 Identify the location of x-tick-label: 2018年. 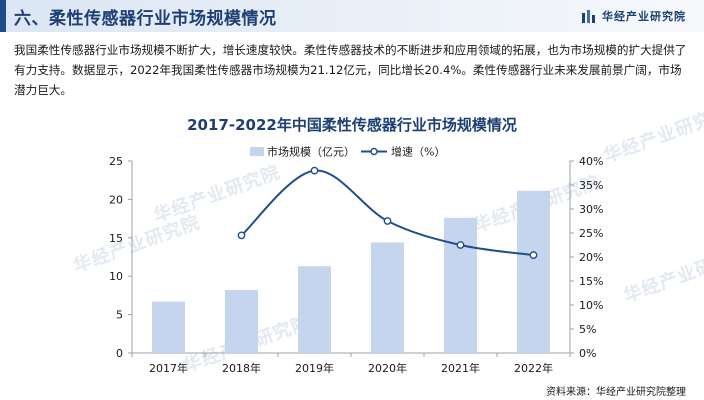
(241, 368).